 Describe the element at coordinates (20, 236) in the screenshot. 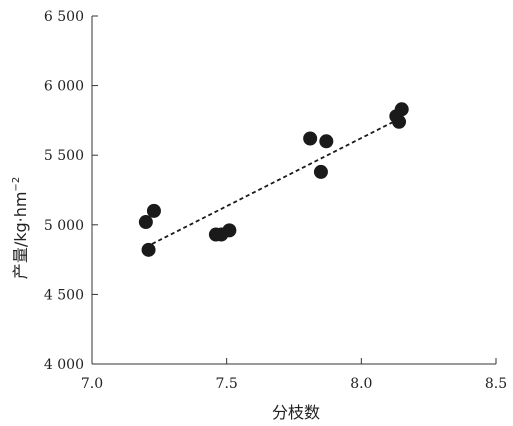

I see `y-axis-title-main: 产量/kg·hm` at that location.